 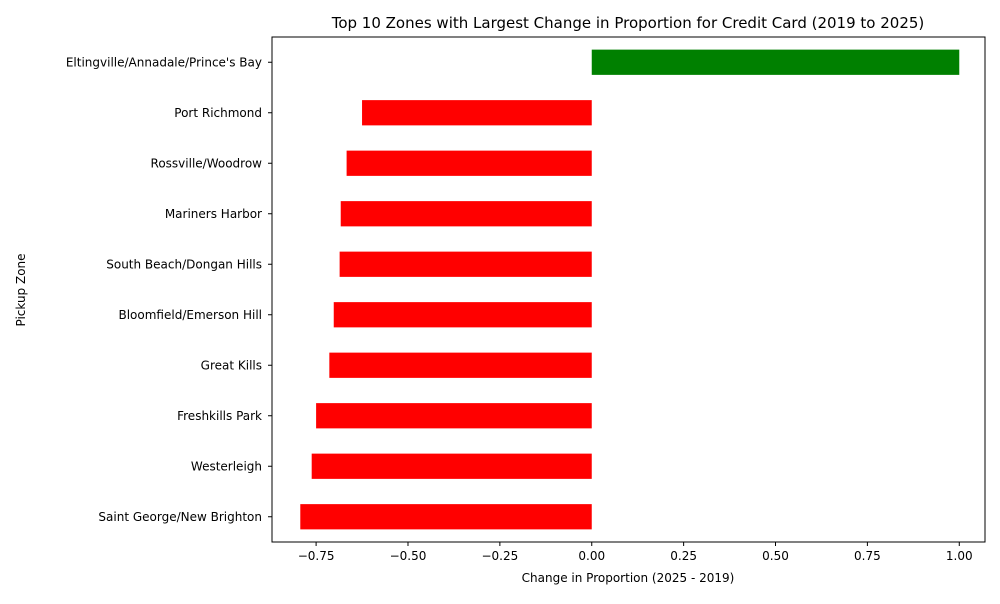 What do you see at coordinates (591, 556) in the screenshot?
I see `x-tick-label: 0.00` at bounding box center [591, 556].